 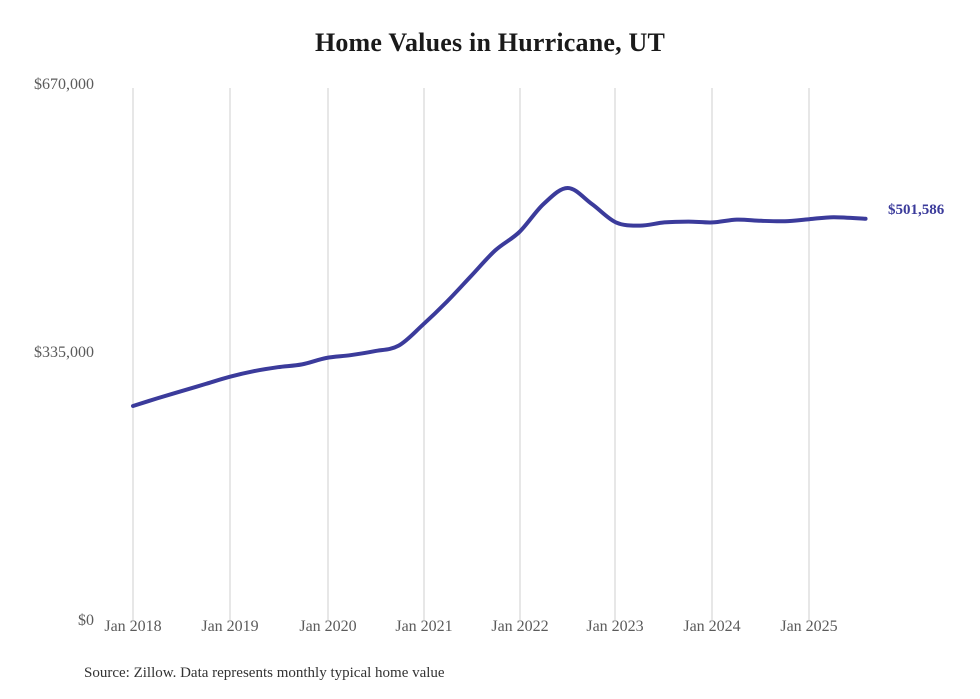 What do you see at coordinates (64, 352) in the screenshot?
I see `y-axis-tick-mid: $335,000` at bounding box center [64, 352].